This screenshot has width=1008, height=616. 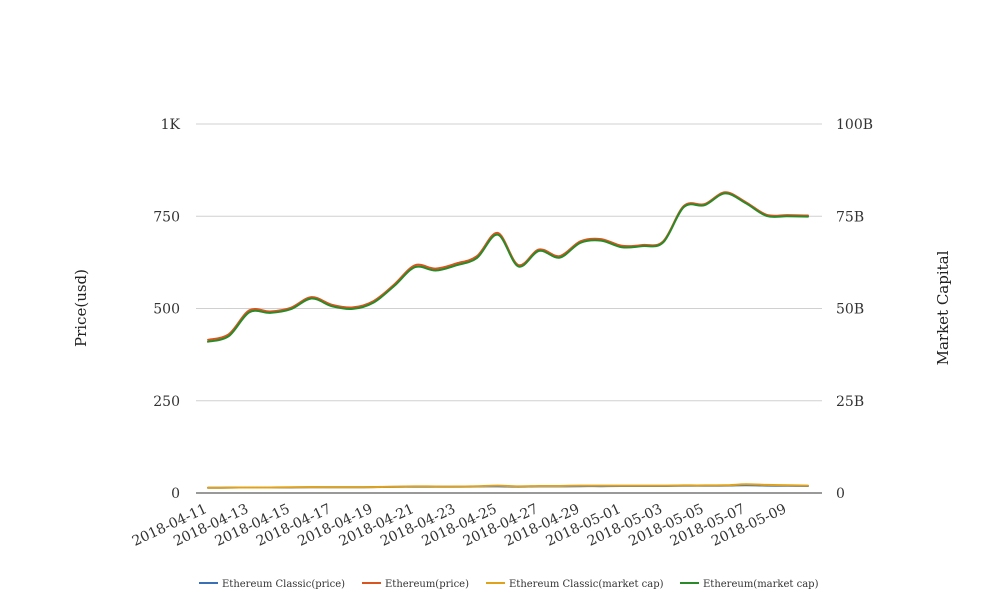 I want to click on series-line-ethereum-classic-market-cap, so click(x=508, y=486).